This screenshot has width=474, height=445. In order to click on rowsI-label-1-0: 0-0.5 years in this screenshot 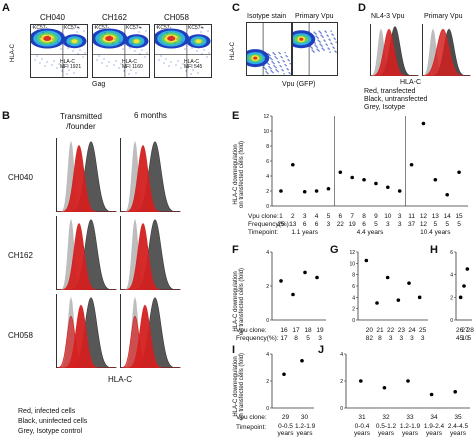, I will do `click(285, 430)`.